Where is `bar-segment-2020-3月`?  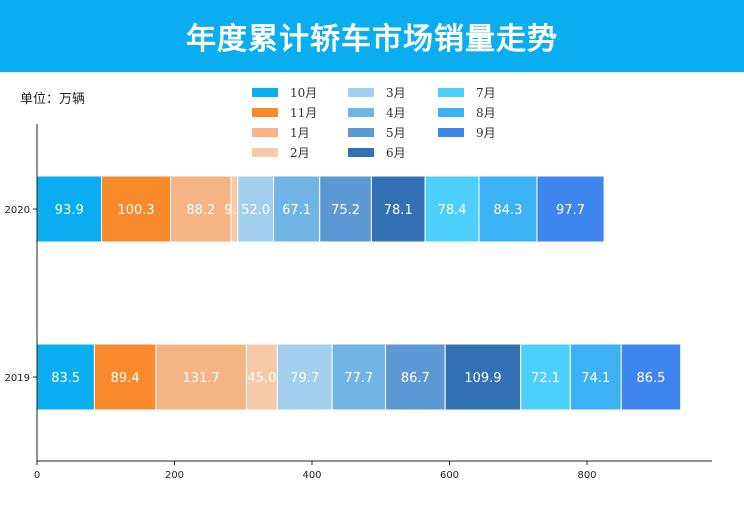
bar-segment-2020-3月 is located at coordinates (256, 209).